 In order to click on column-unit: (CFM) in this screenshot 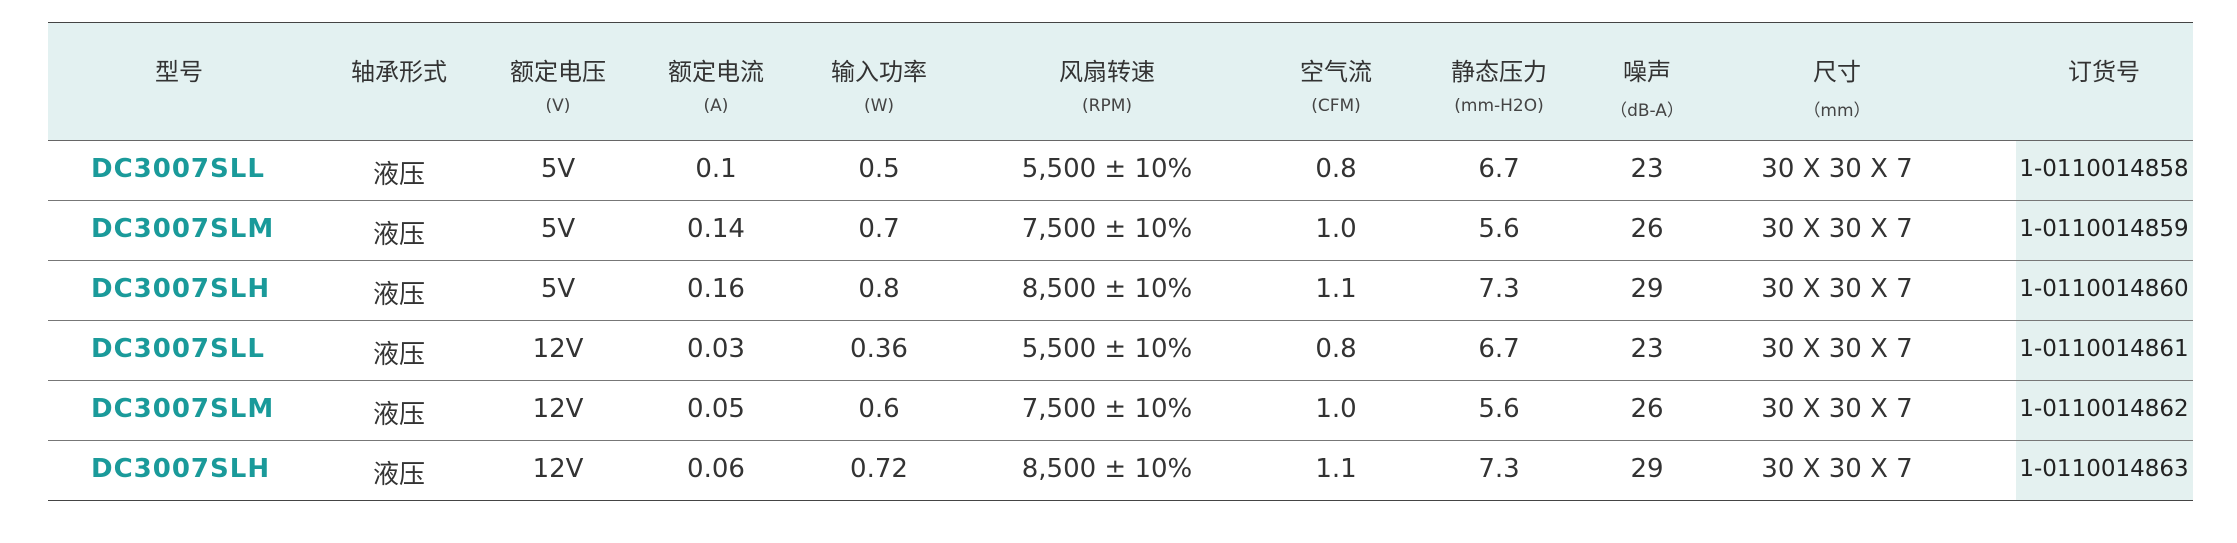, I will do `click(1336, 106)`.